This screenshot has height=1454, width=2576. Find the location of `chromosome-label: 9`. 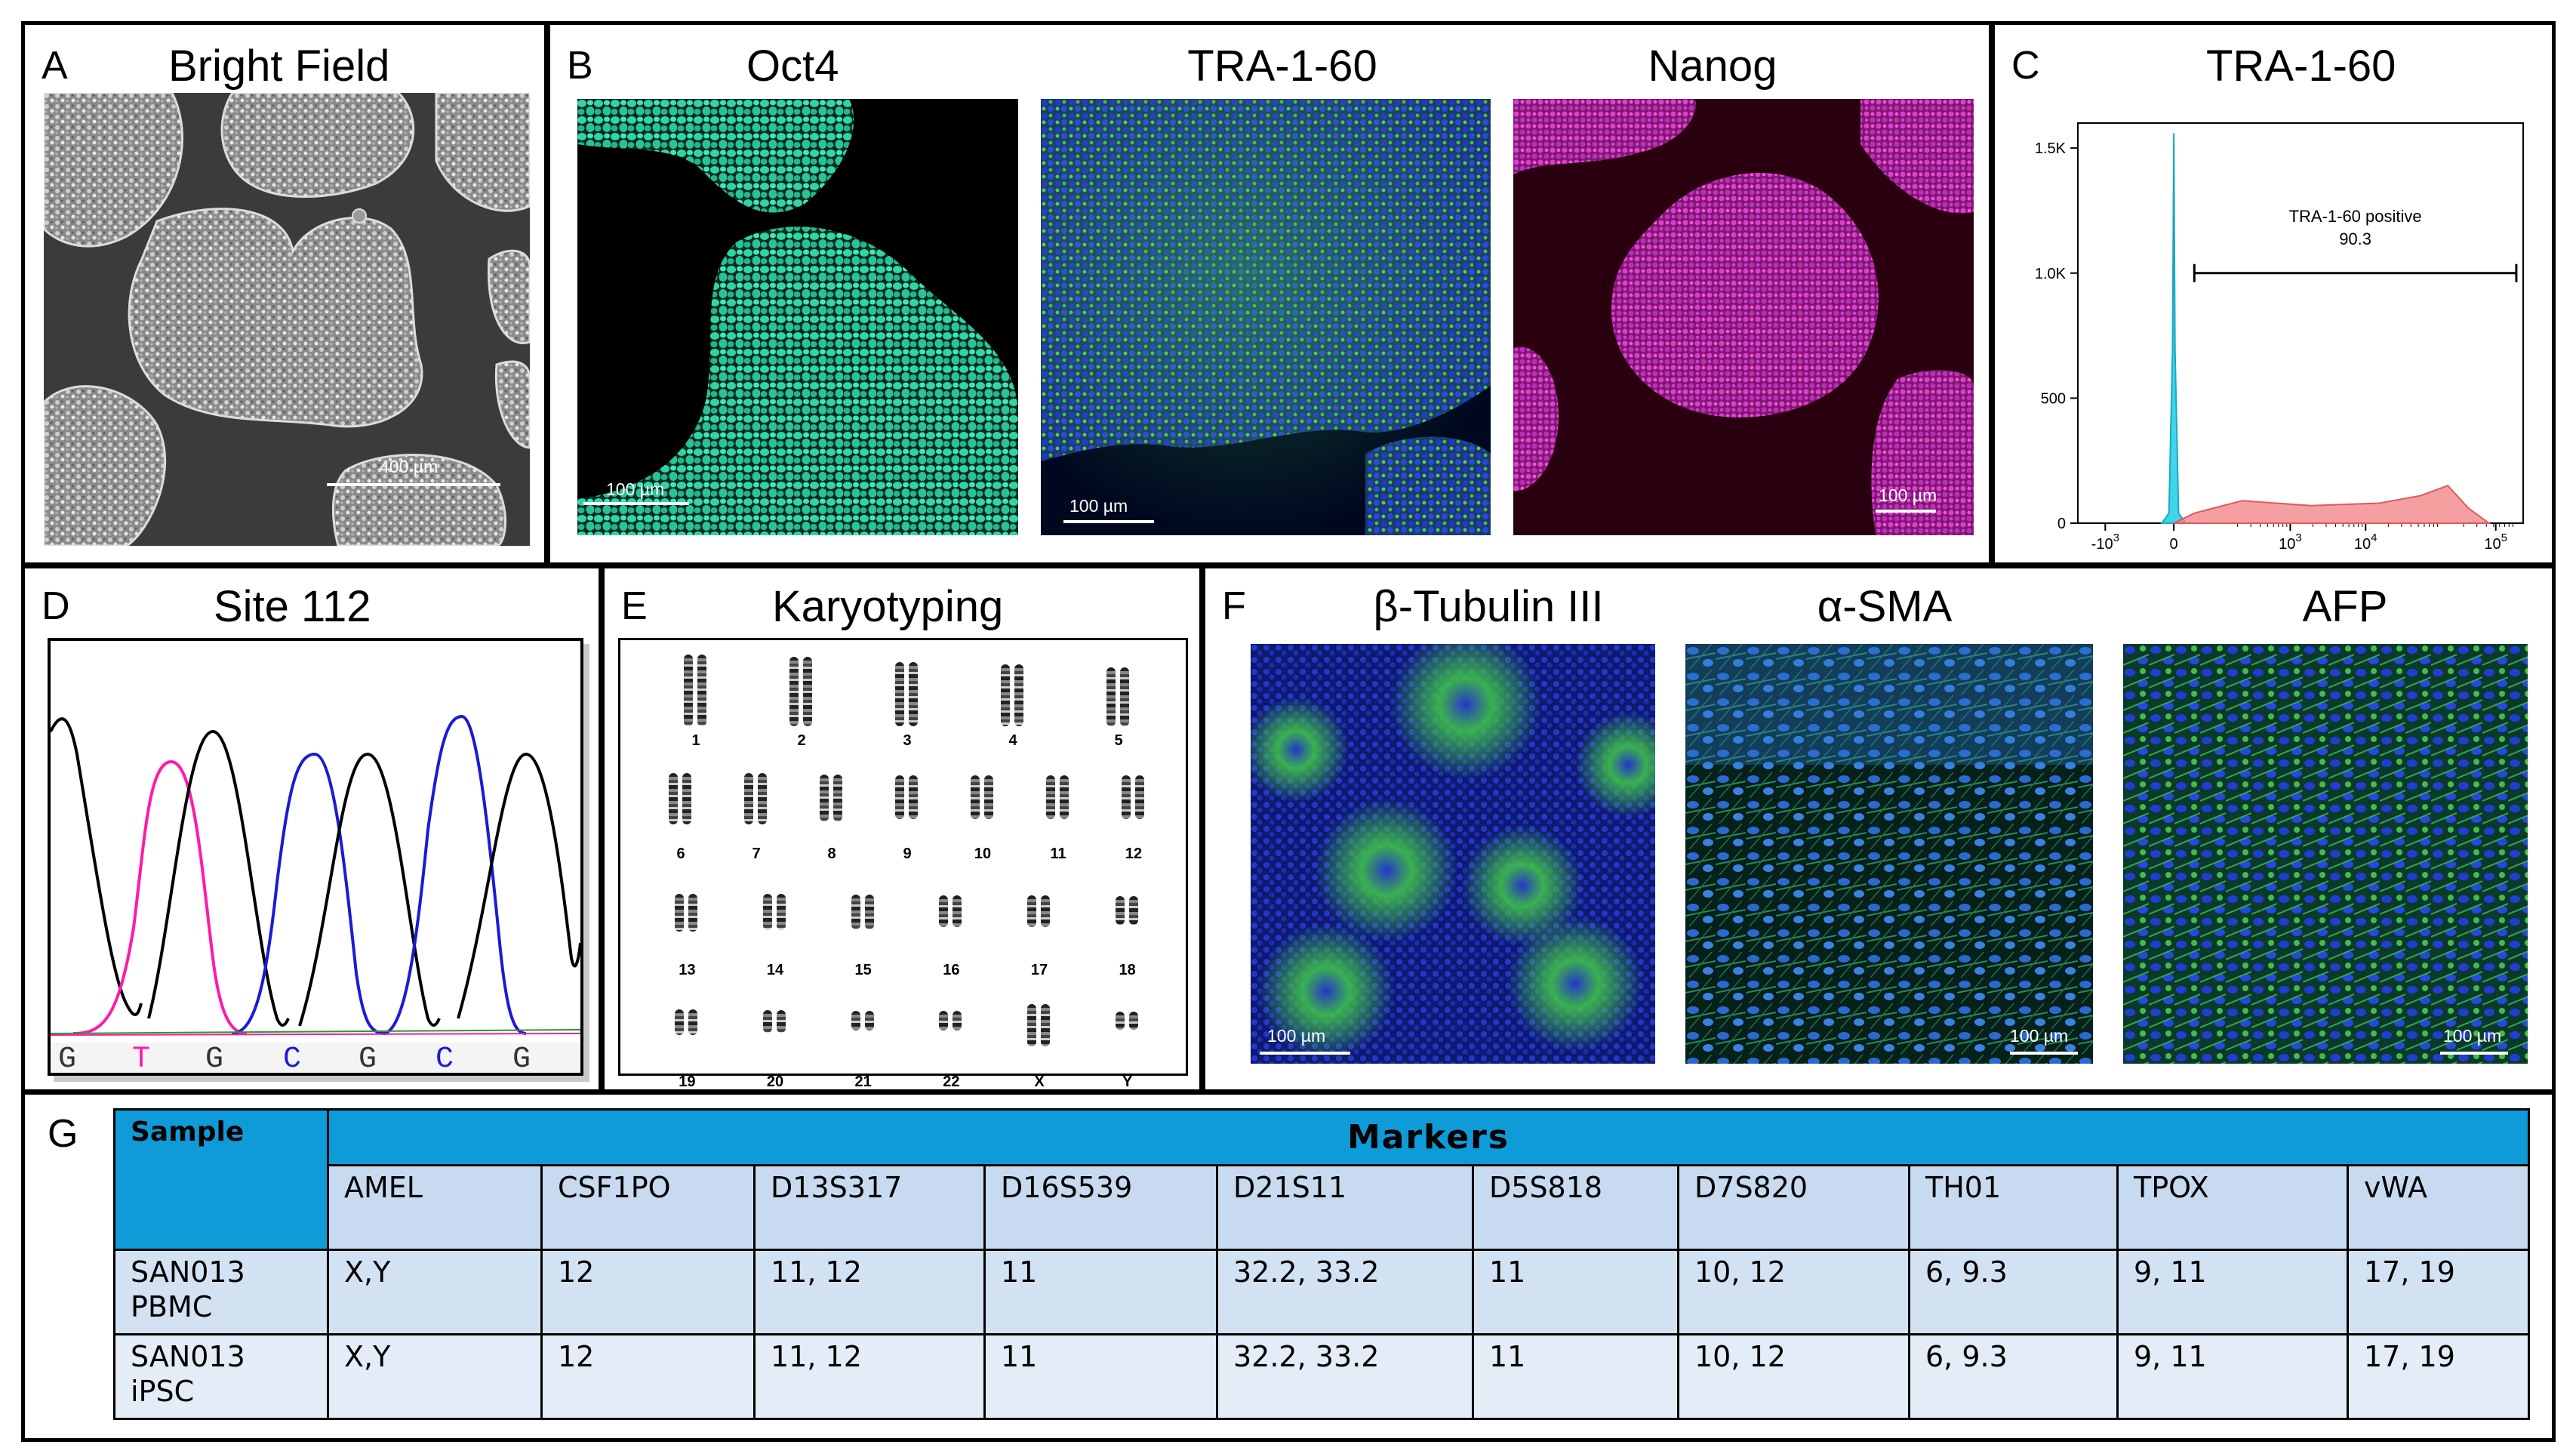

chromosome-label: 9 is located at coordinates (907, 854).